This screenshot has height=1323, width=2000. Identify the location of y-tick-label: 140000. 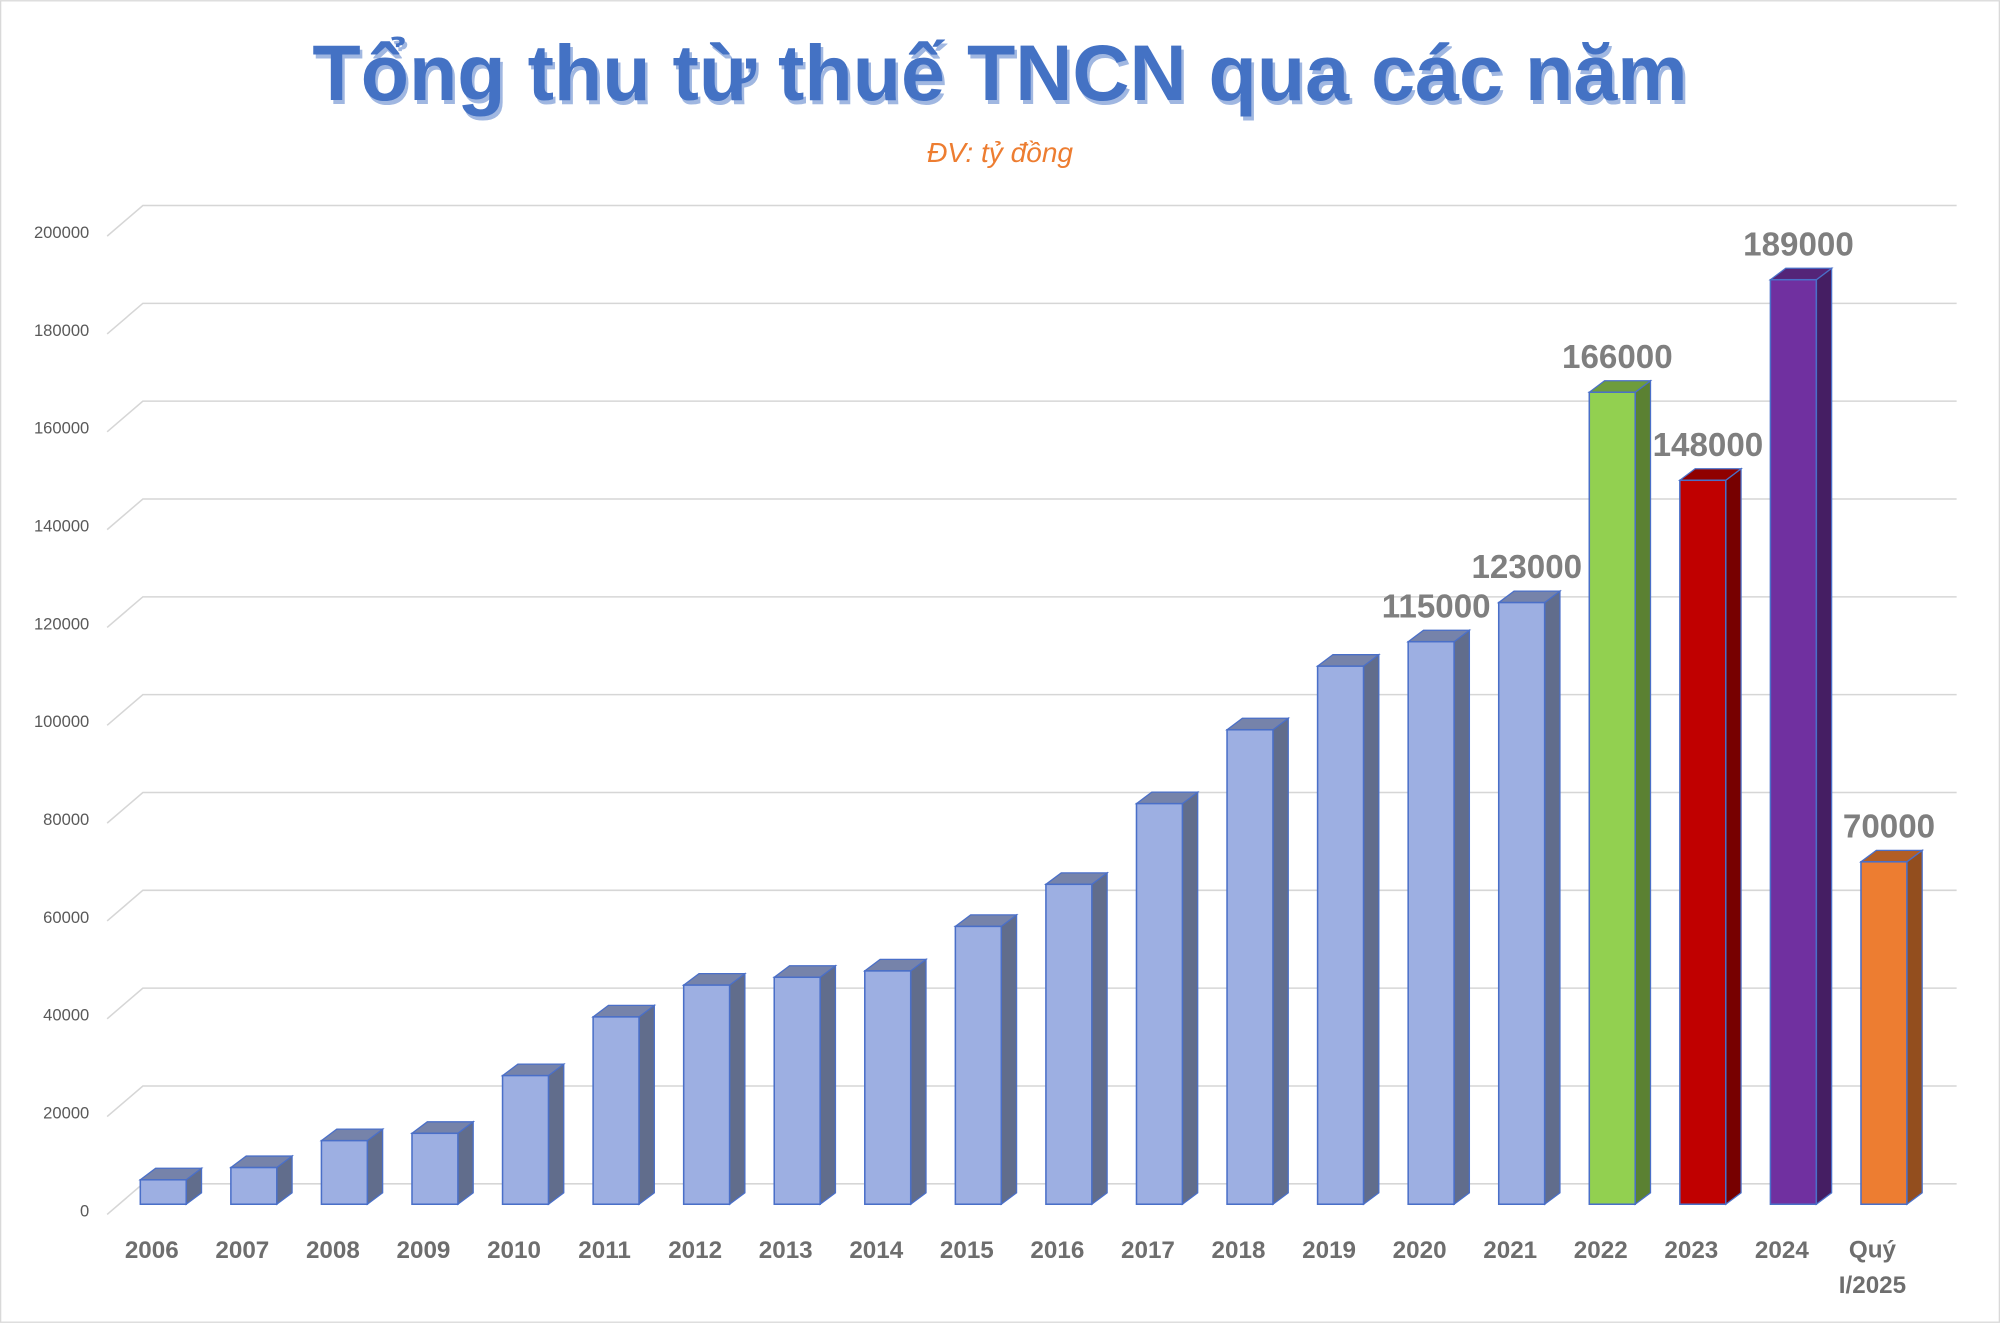
(61, 525).